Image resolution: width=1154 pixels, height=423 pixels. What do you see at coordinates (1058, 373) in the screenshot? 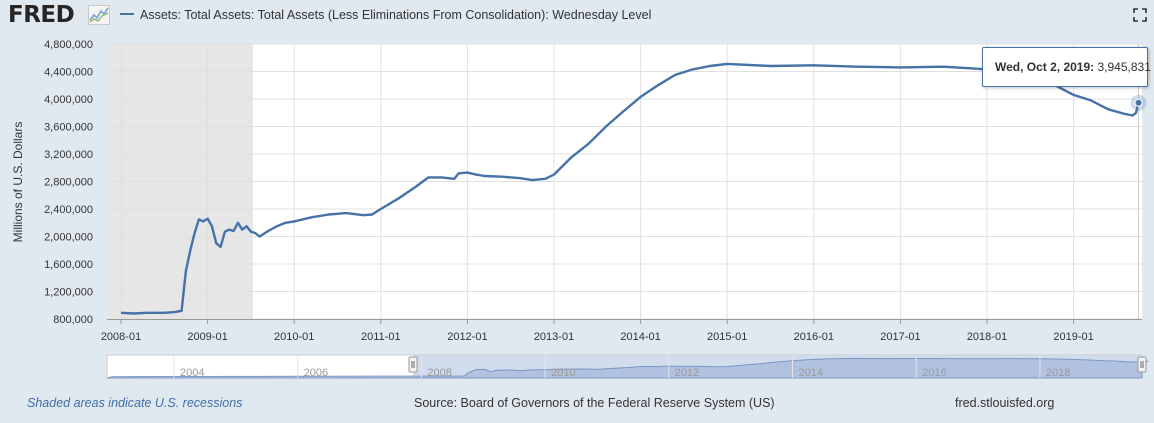
I see `navigator-tick-label: 2018` at bounding box center [1058, 373].